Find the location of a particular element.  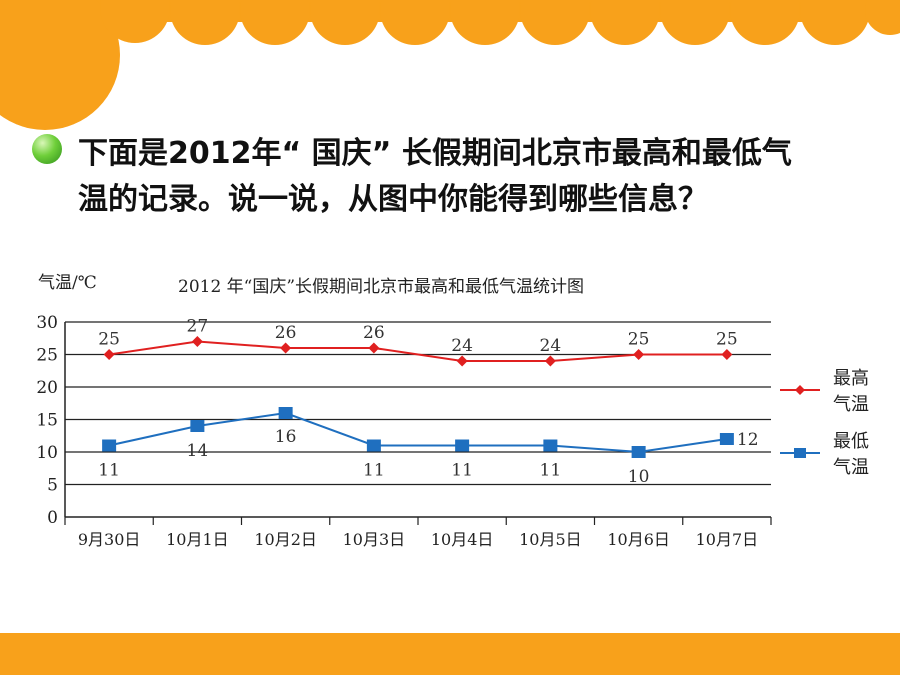

x-tick-label: 10月1日 is located at coordinates (197, 539).